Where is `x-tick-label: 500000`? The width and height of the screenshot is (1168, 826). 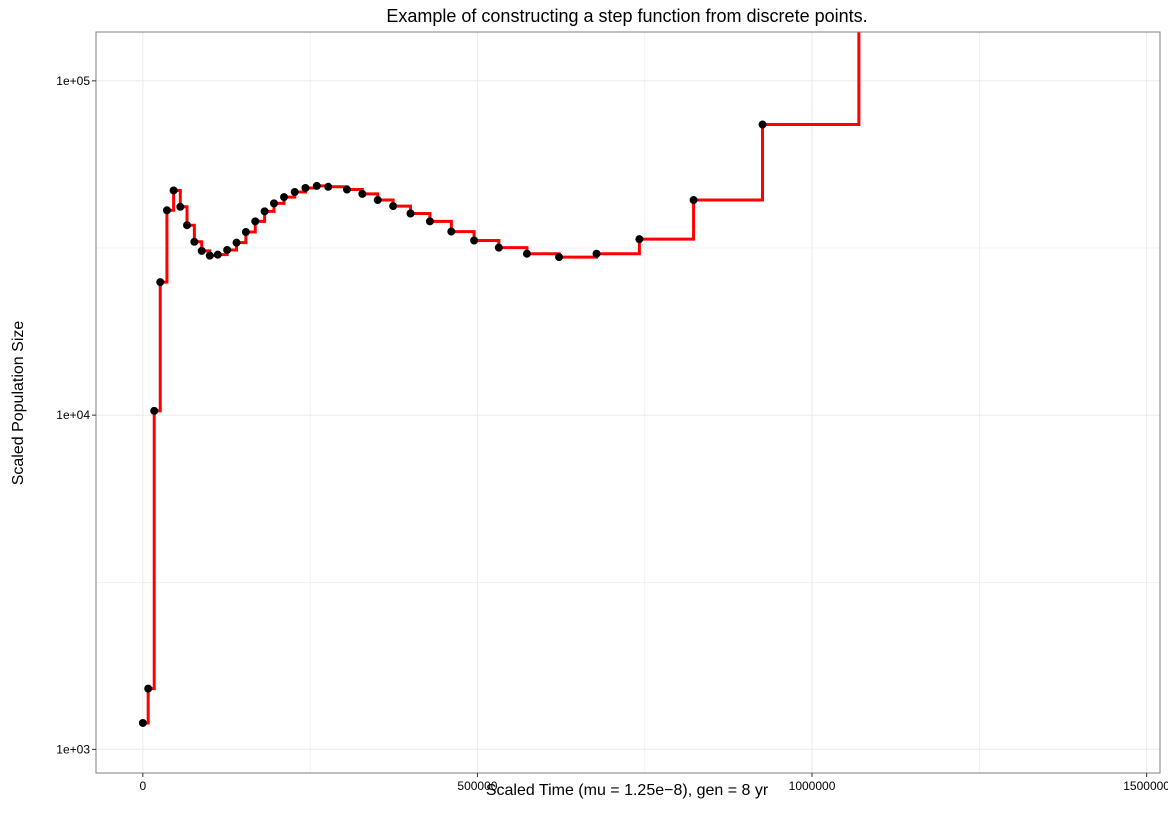 x-tick-label: 500000 is located at coordinates (477, 786).